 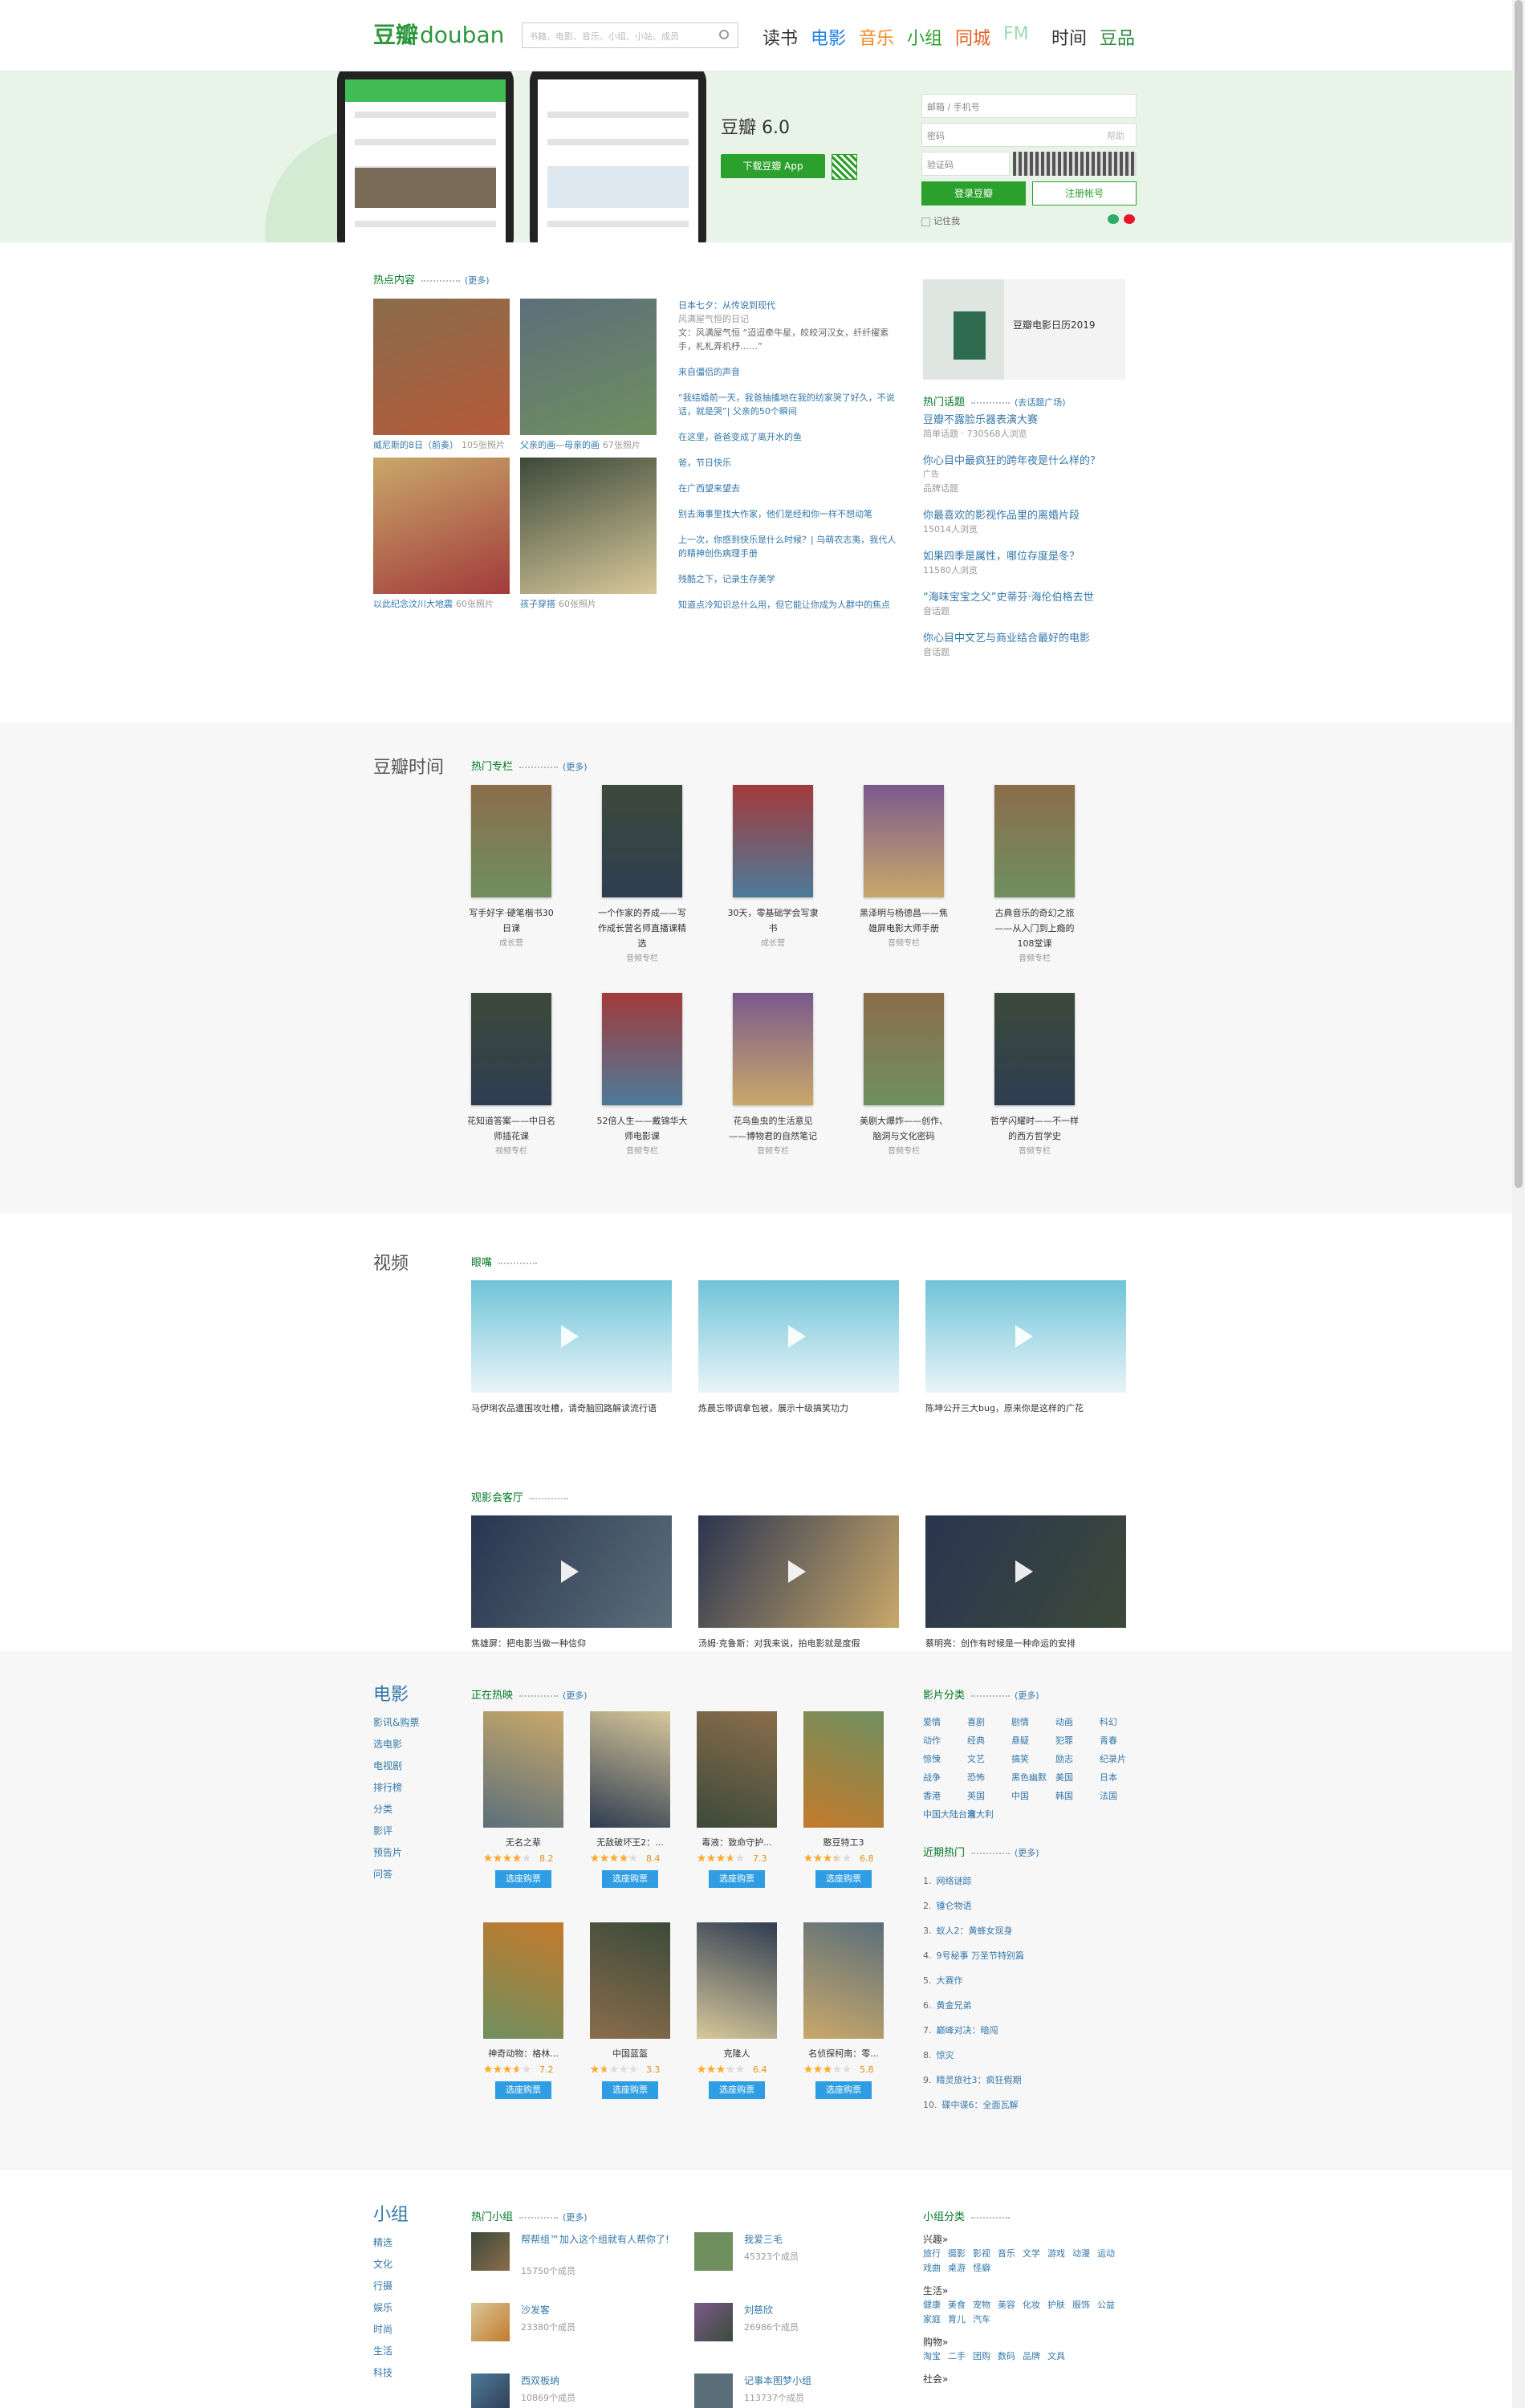 I want to click on album-name: 父亲的画—母亲的画, so click(x=560, y=445).